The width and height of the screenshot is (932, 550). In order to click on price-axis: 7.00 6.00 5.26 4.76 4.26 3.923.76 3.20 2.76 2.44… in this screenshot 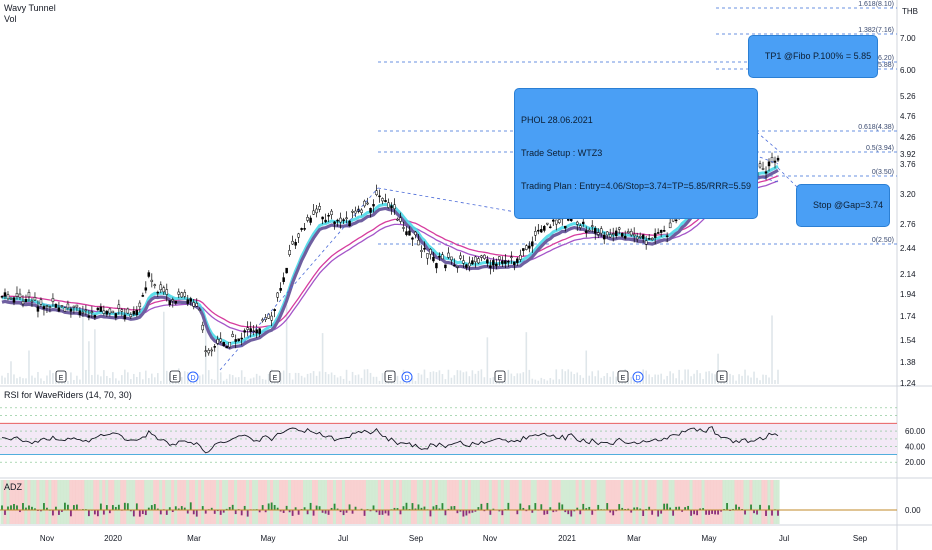, I will do `click(909, 197)`.